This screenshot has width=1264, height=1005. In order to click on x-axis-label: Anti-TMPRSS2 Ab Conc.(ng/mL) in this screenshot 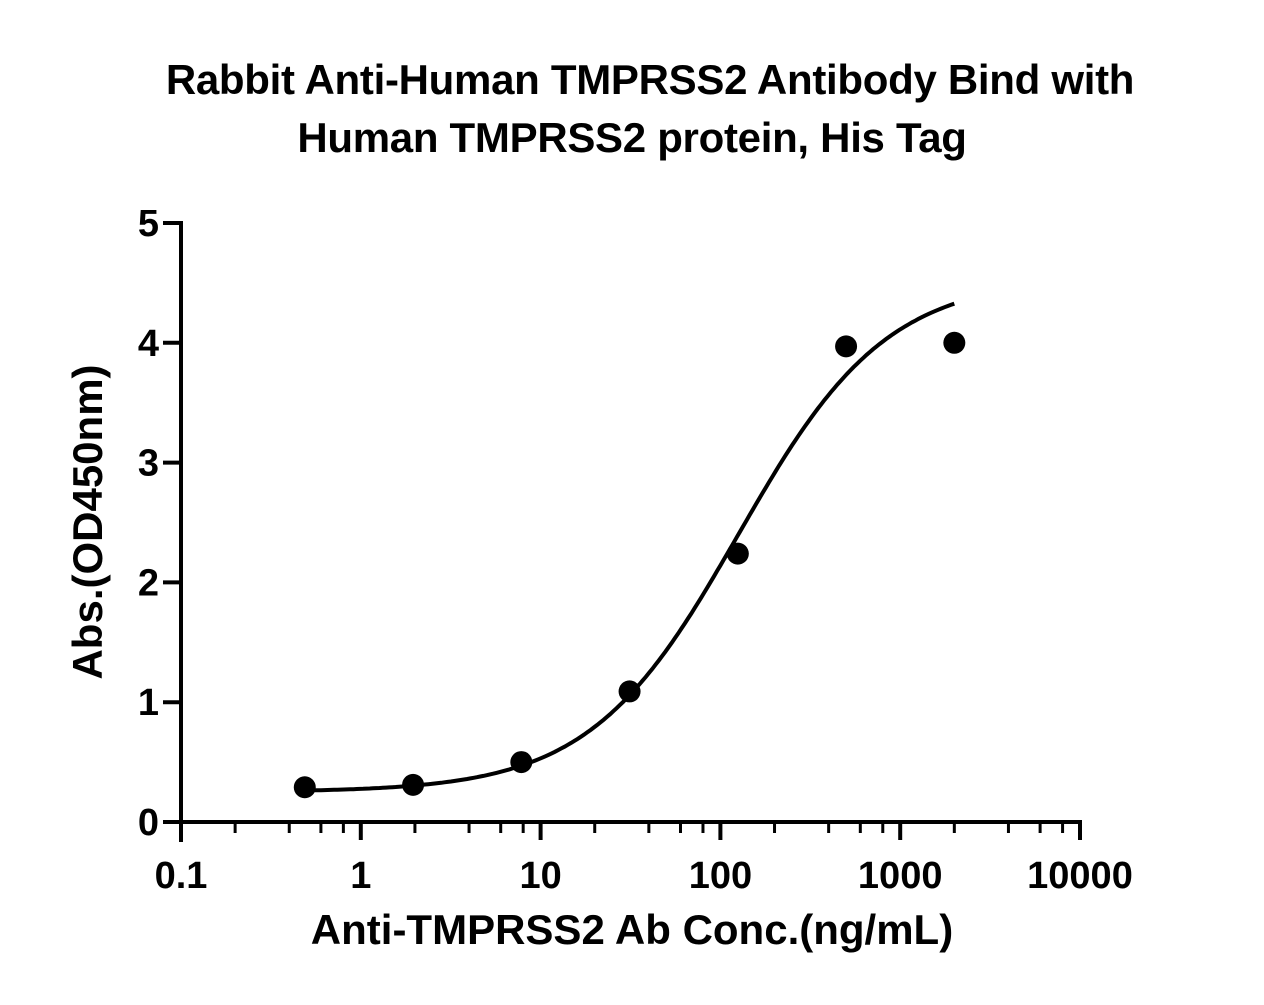, I will do `click(632, 929)`.